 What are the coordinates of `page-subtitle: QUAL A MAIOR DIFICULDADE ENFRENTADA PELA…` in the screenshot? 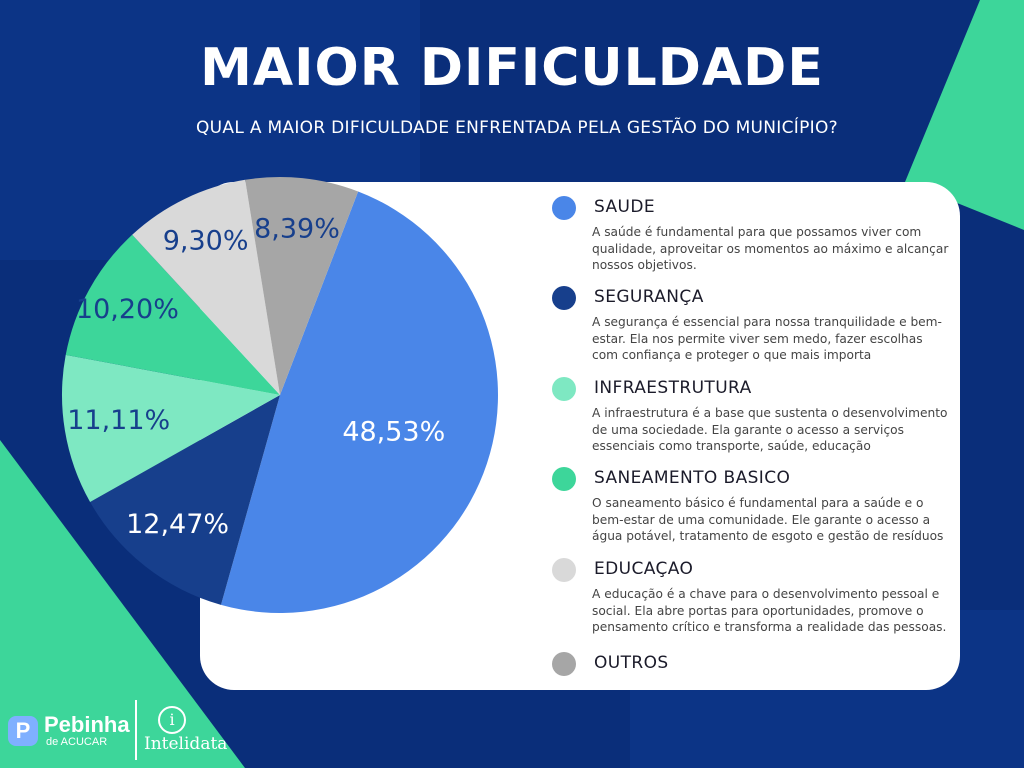 It's located at (517, 128).